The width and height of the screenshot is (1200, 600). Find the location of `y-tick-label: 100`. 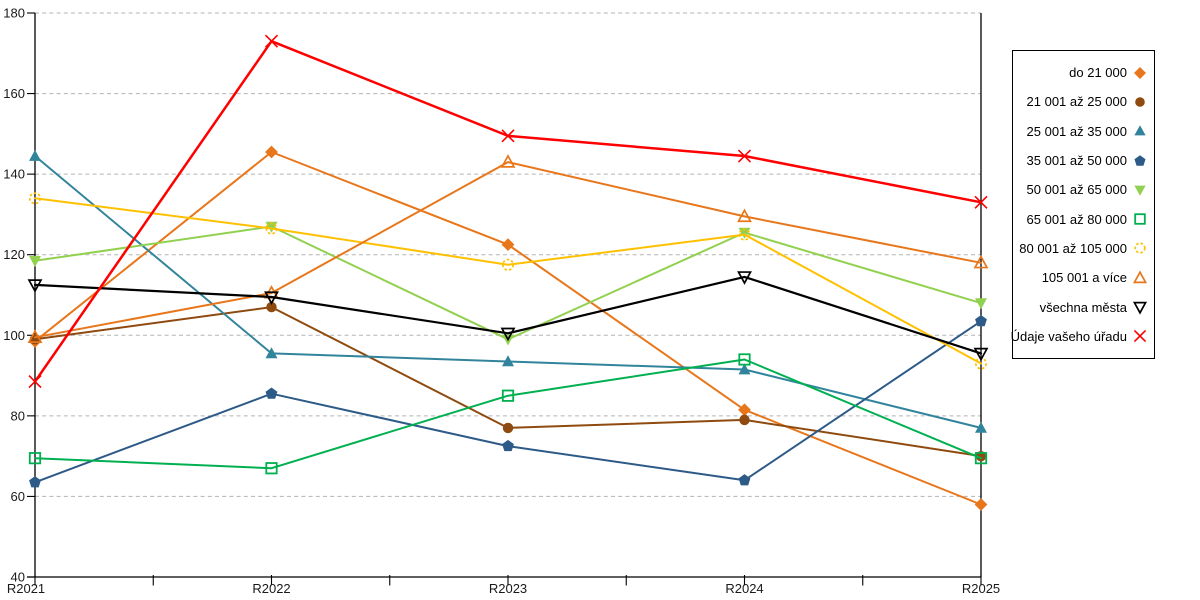

y-tick-label: 100 is located at coordinates (14, 335).